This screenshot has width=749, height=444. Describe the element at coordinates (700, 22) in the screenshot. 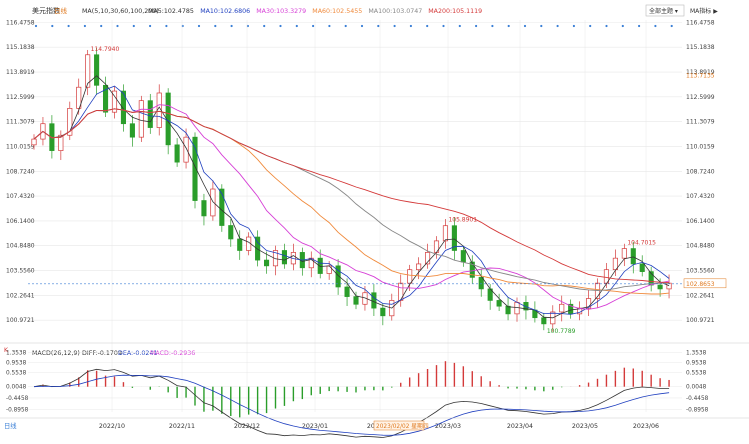

I see `y-tick-label-right: 116.4758` at that location.